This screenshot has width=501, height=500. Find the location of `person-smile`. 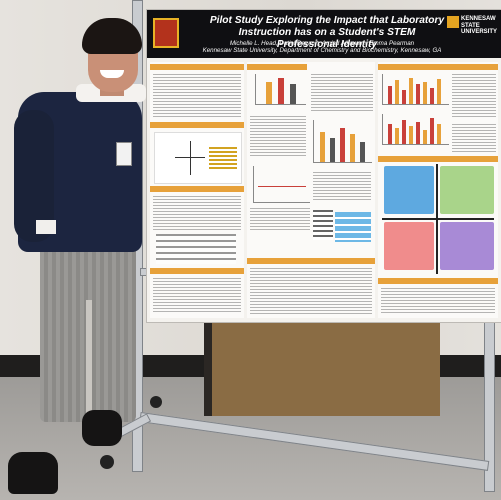

person-smile is located at coordinates (112, 74).